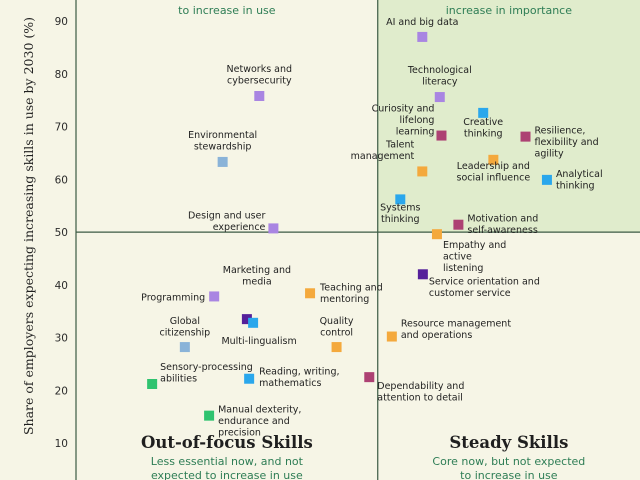 Image resolution: width=640 pixels, height=480 pixels. I want to click on point-label-teaching-and-mentoring: Teaching and mentoring, so click(351, 293).